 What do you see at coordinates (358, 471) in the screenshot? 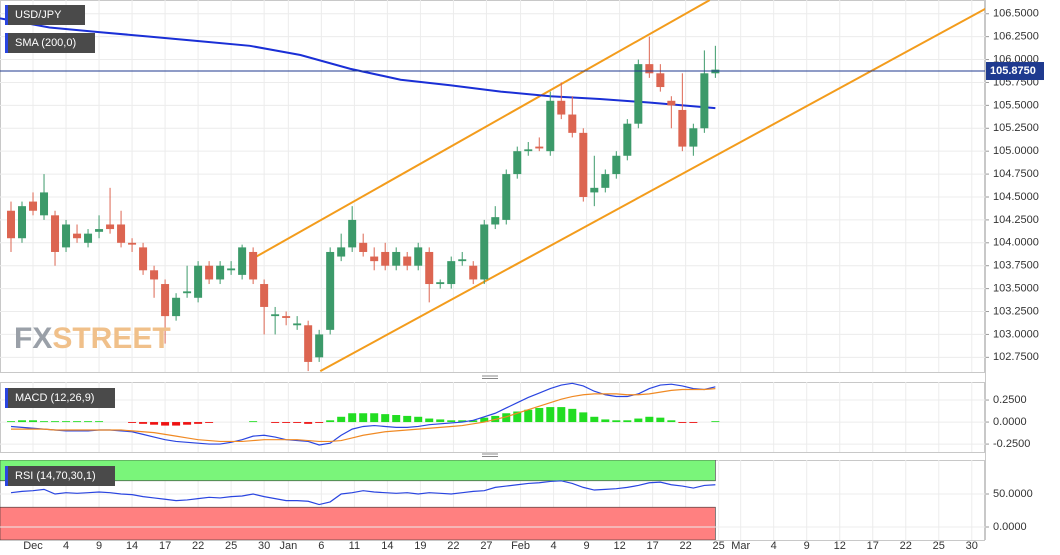
I see `overbought-band` at bounding box center [358, 471].